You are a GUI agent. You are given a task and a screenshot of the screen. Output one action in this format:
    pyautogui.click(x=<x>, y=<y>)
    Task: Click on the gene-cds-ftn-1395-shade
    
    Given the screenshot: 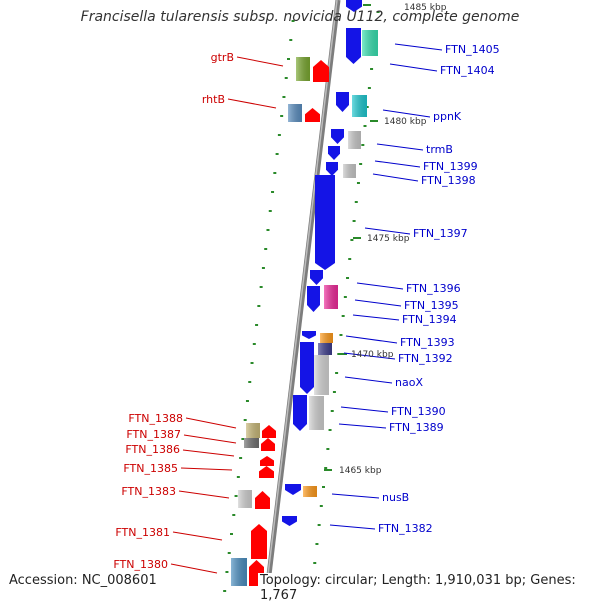 What is the action you would take?
    pyautogui.click(x=331, y=297)
    